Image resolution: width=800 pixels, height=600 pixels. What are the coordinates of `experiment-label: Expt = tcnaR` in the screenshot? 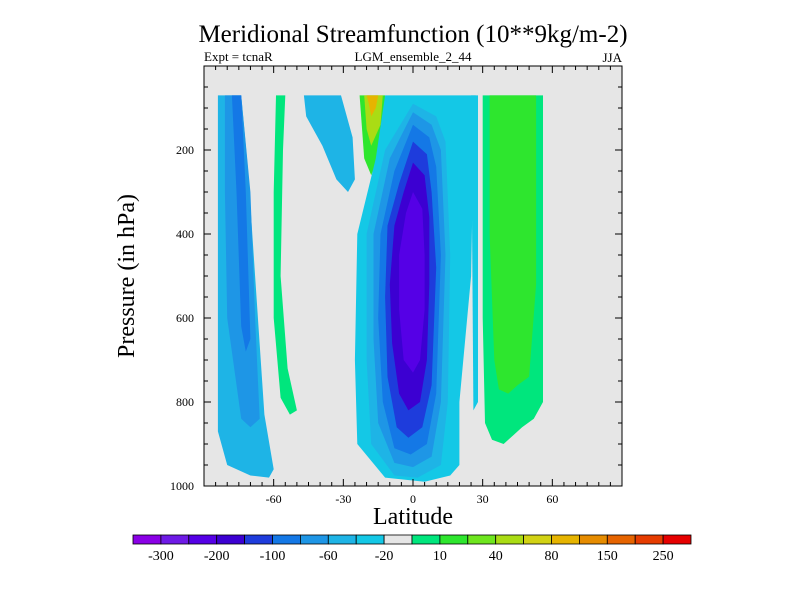 It's located at (238, 56).